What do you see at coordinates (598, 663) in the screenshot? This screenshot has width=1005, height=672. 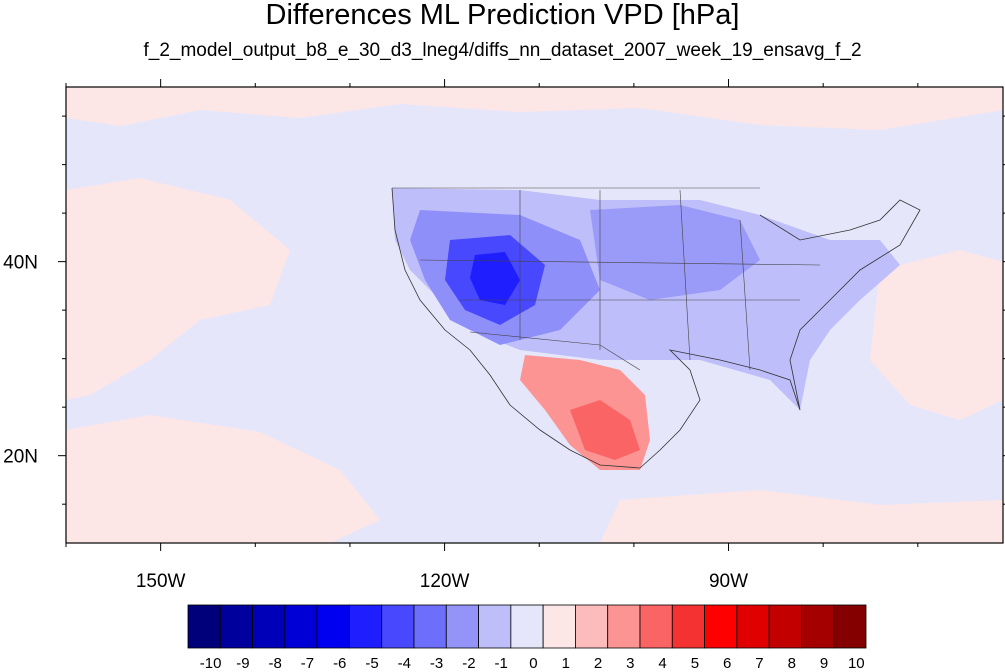 I see `colorbar-label: 2` at bounding box center [598, 663].